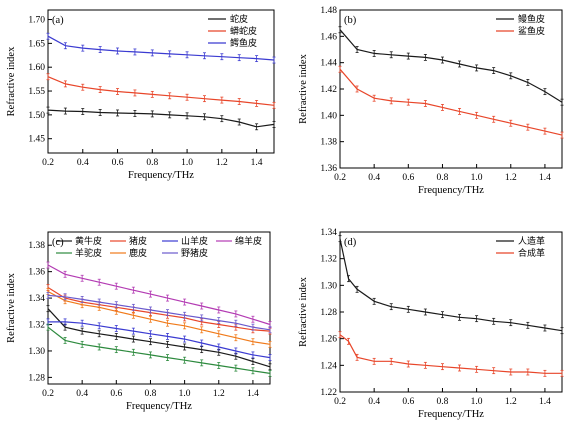 The height and width of the screenshot is (435, 576). I want to click on legend-label: 鲨鱼皮, so click(531, 31).